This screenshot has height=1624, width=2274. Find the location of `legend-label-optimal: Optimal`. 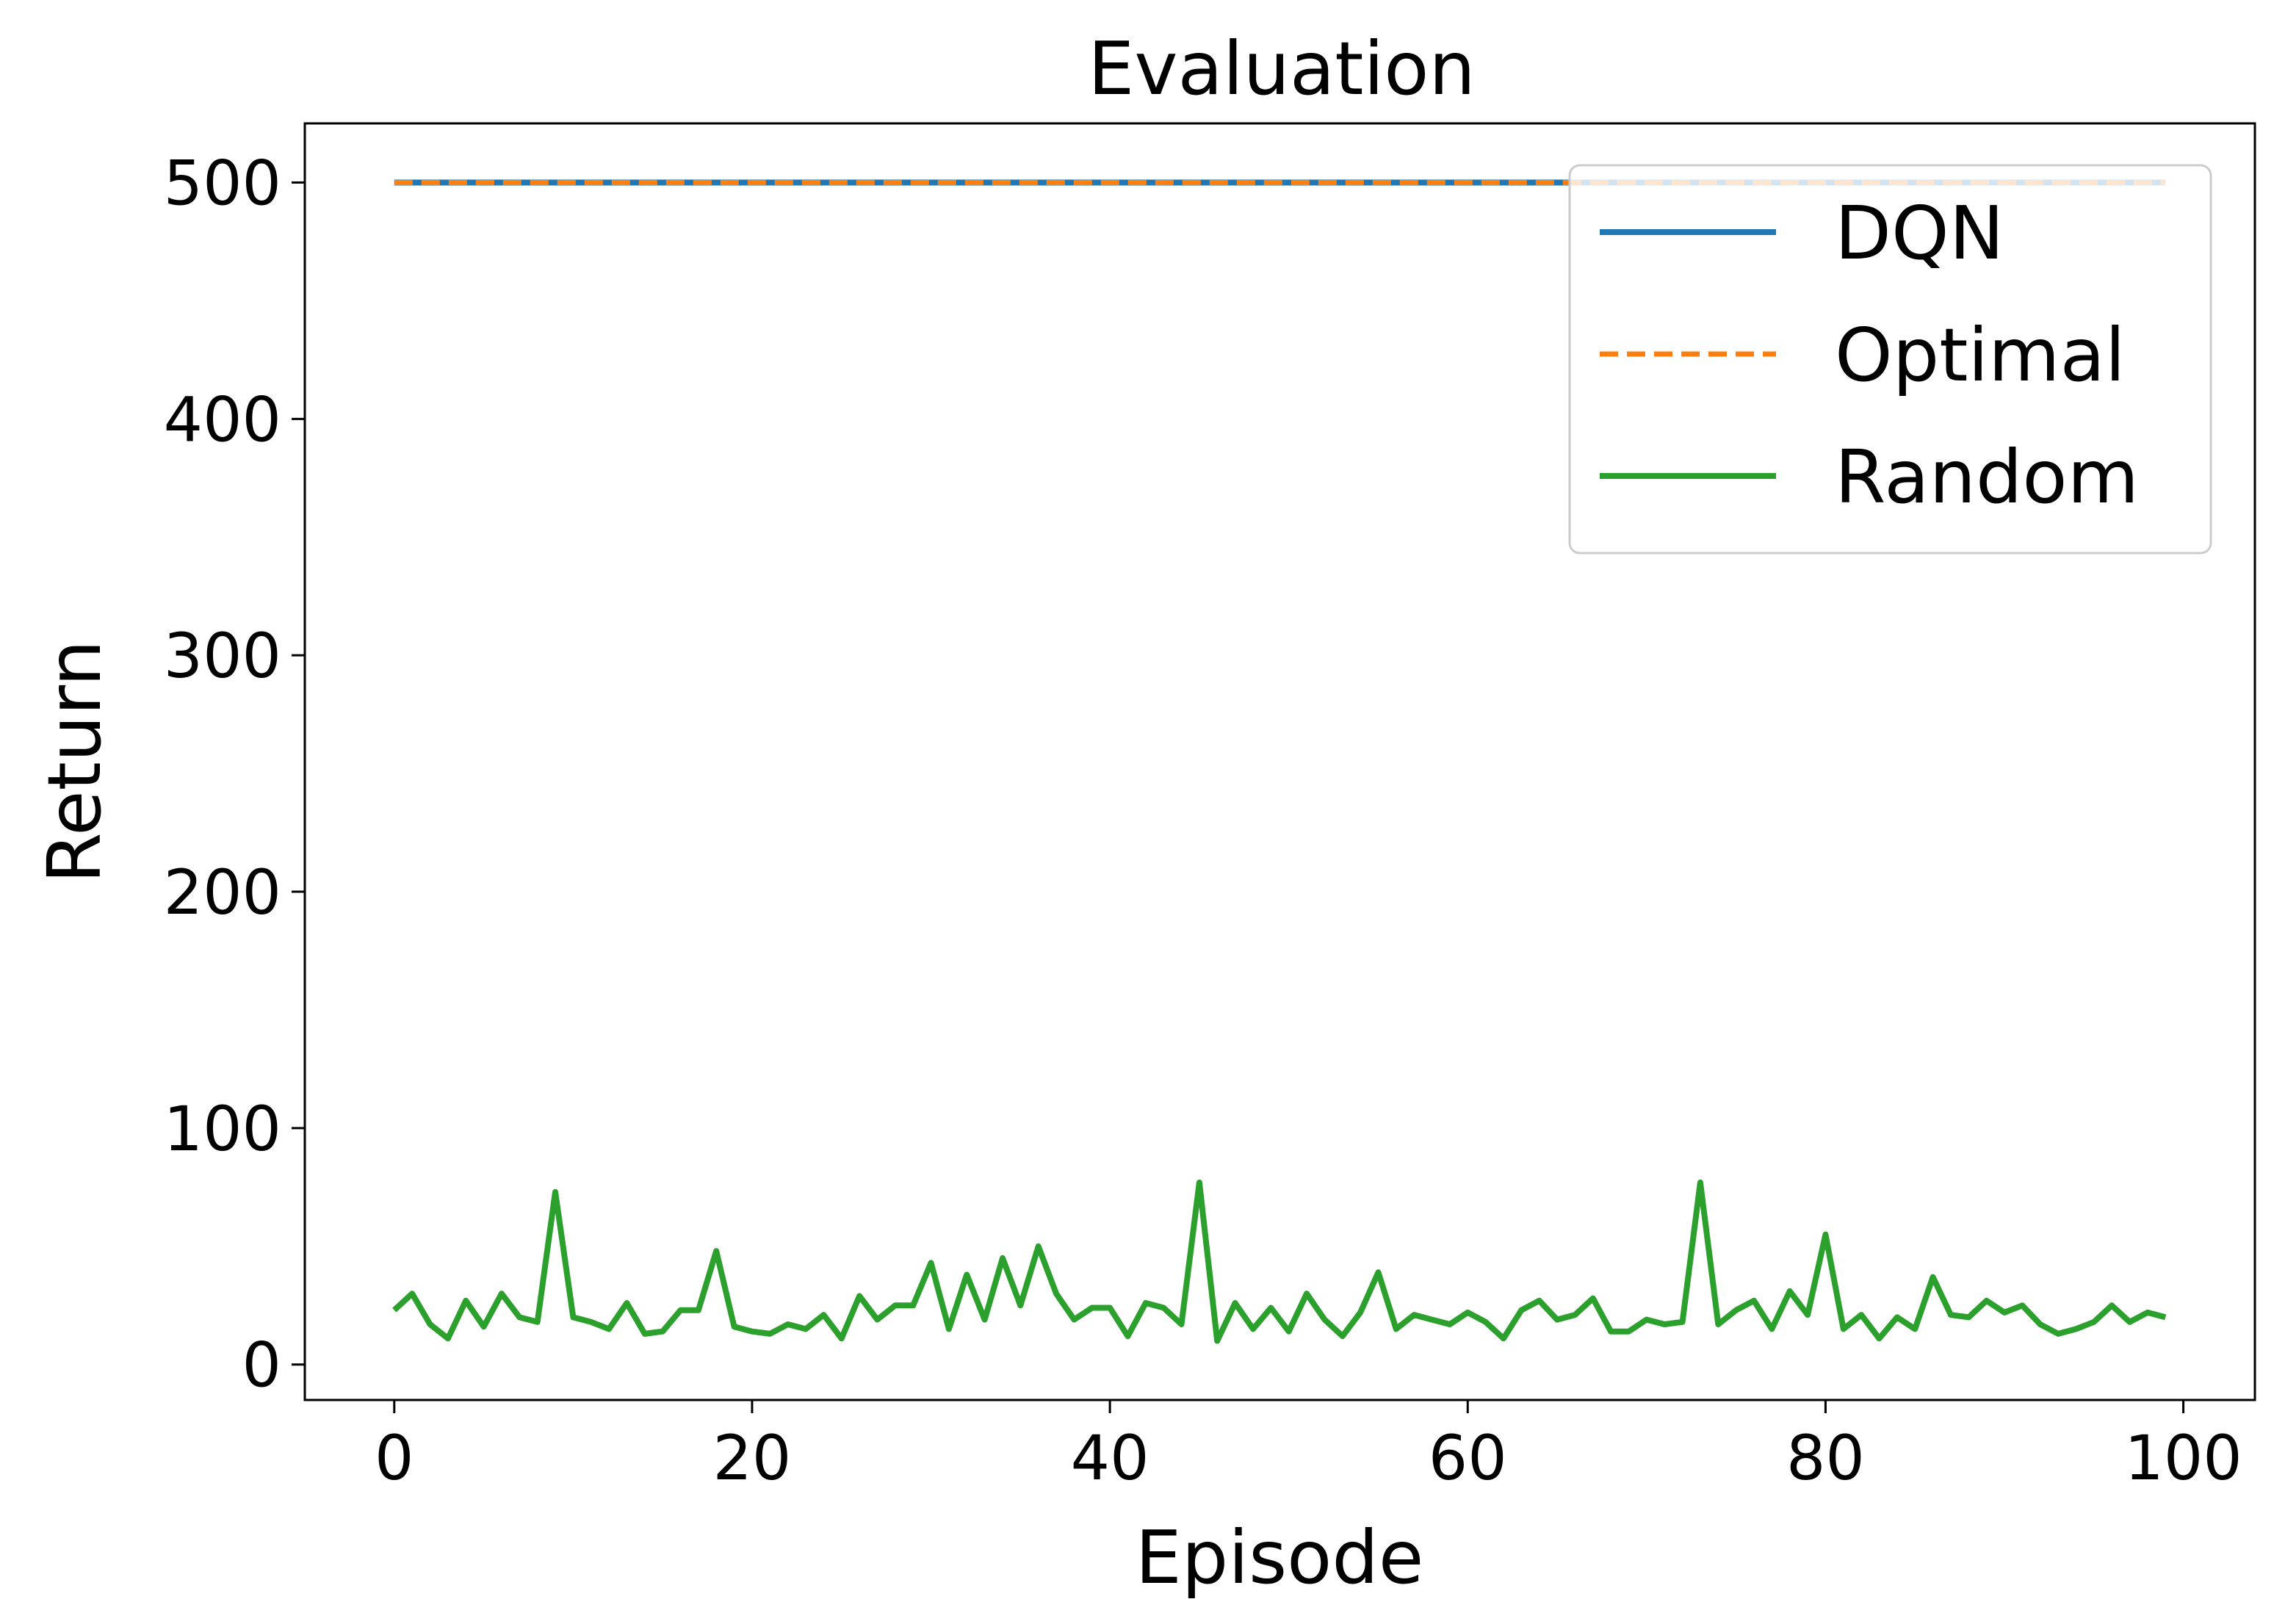

legend-label-optimal: Optimal is located at coordinates (1980, 355).